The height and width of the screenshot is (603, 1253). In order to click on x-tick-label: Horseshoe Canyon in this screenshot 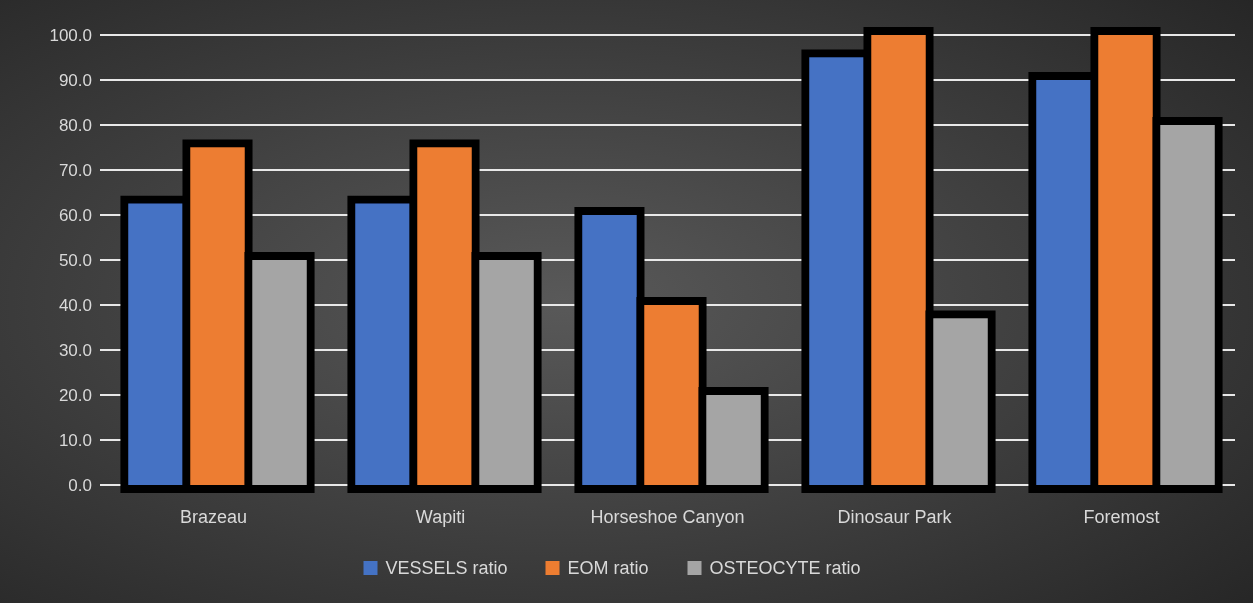, I will do `click(667, 517)`.